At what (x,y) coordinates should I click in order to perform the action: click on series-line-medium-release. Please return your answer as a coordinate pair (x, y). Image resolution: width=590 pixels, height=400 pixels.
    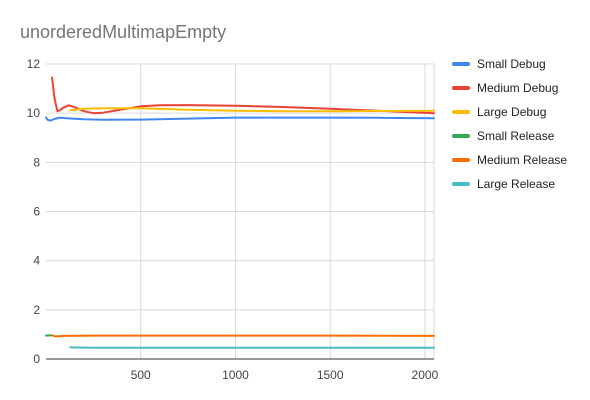
    Looking at the image, I should click on (243, 336).